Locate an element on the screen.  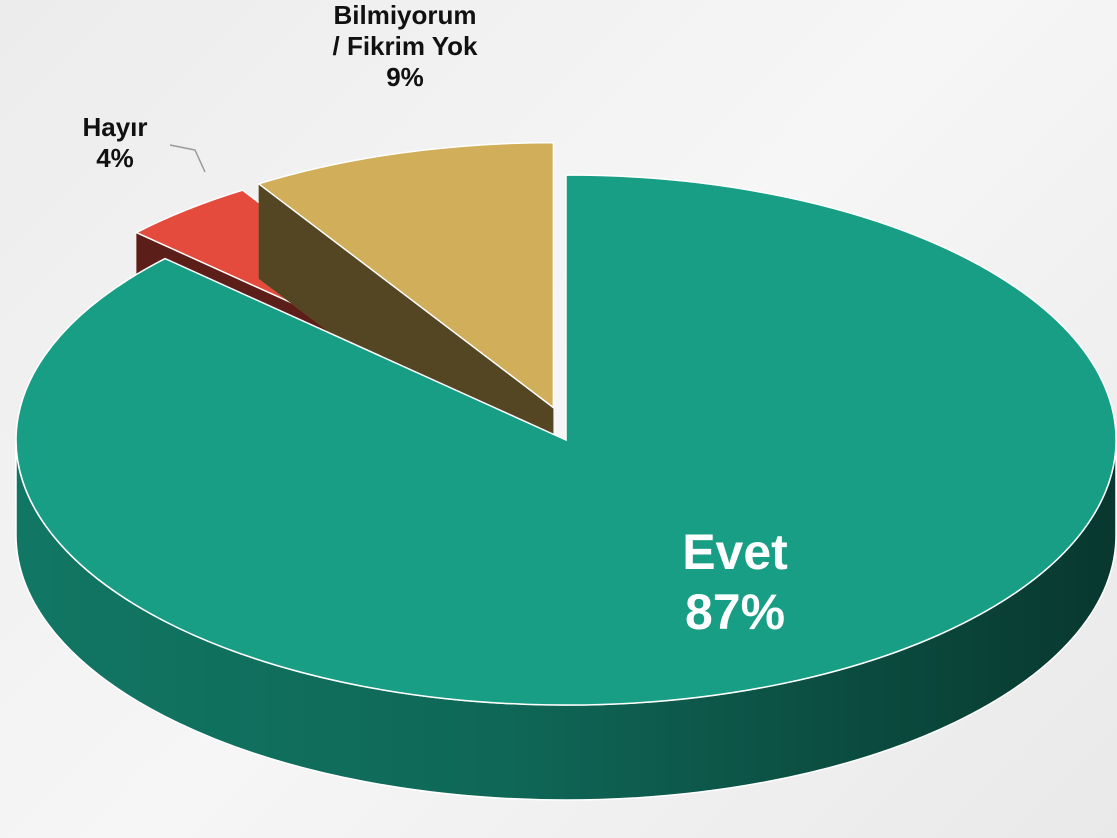
slice is located at coordinates (406, 275).